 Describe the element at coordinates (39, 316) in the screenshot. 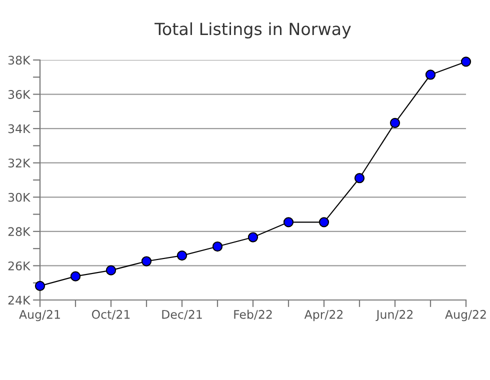

I see `x-tick-label: Aug/21` at that location.